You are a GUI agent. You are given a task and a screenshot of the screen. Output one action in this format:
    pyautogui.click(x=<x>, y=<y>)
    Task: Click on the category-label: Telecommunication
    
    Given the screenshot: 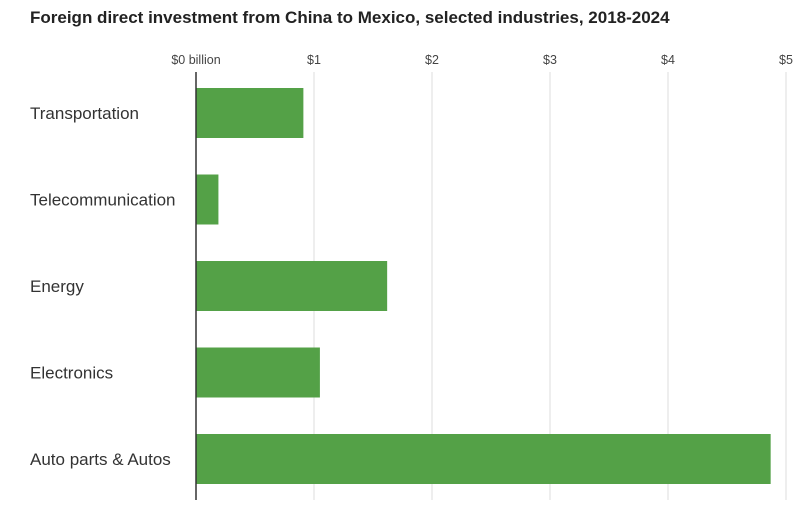 What is the action you would take?
    pyautogui.click(x=103, y=200)
    